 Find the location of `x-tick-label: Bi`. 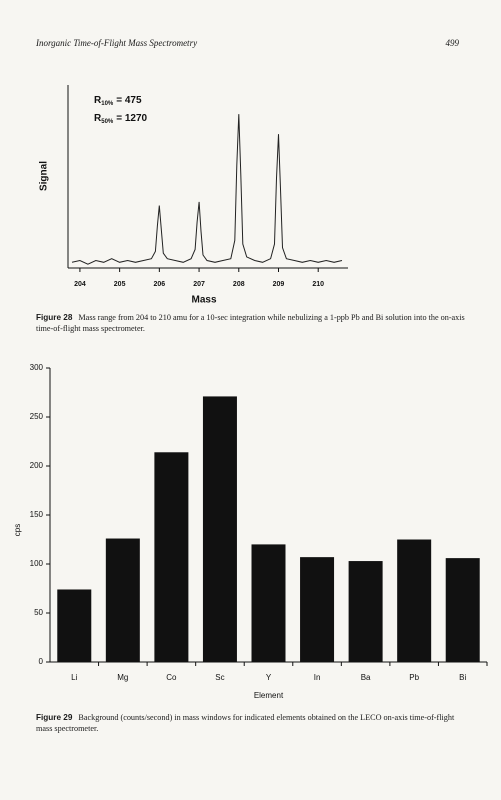

x-tick-label: Bi is located at coordinates (462, 677).